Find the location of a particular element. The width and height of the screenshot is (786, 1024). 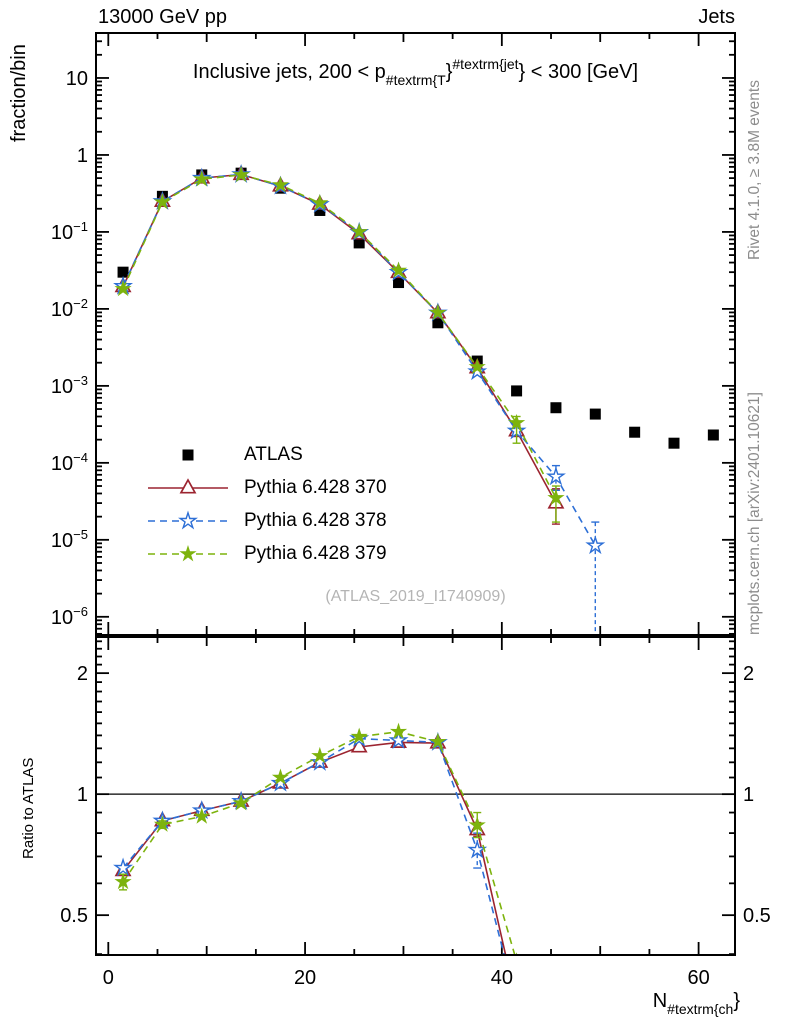

legend-label-pythia-378: Pythia 6.428 378 is located at coordinates (315, 520).